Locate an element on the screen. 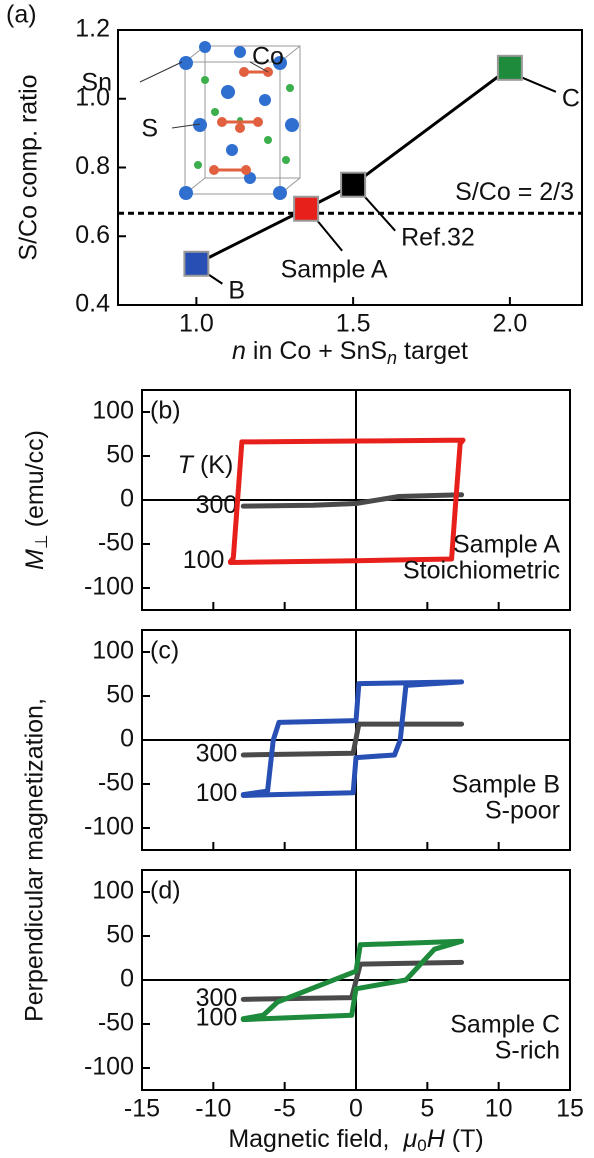  x-tick-label: 2.0 is located at coordinates (510, 324).